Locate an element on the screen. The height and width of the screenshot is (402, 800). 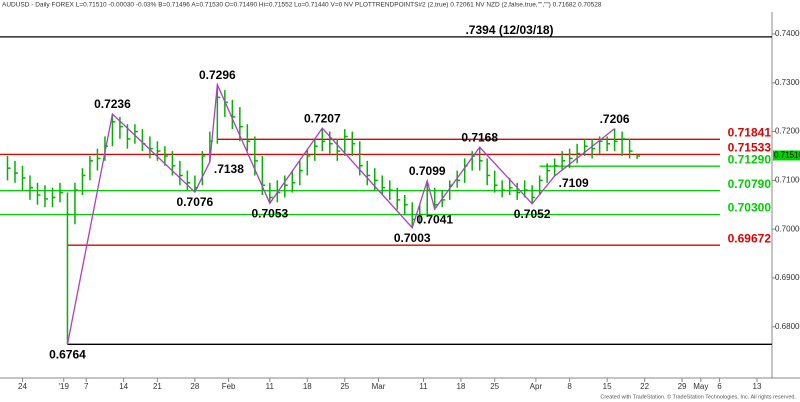
x-tick-label: 6 is located at coordinates (719, 386).